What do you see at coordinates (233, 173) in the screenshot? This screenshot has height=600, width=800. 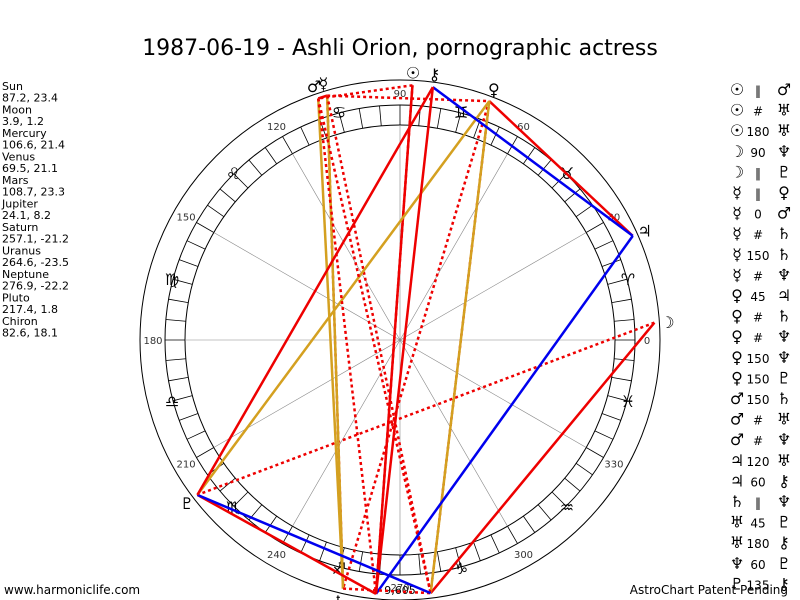 I see `zodiac-sign: ♌` at bounding box center [233, 173].